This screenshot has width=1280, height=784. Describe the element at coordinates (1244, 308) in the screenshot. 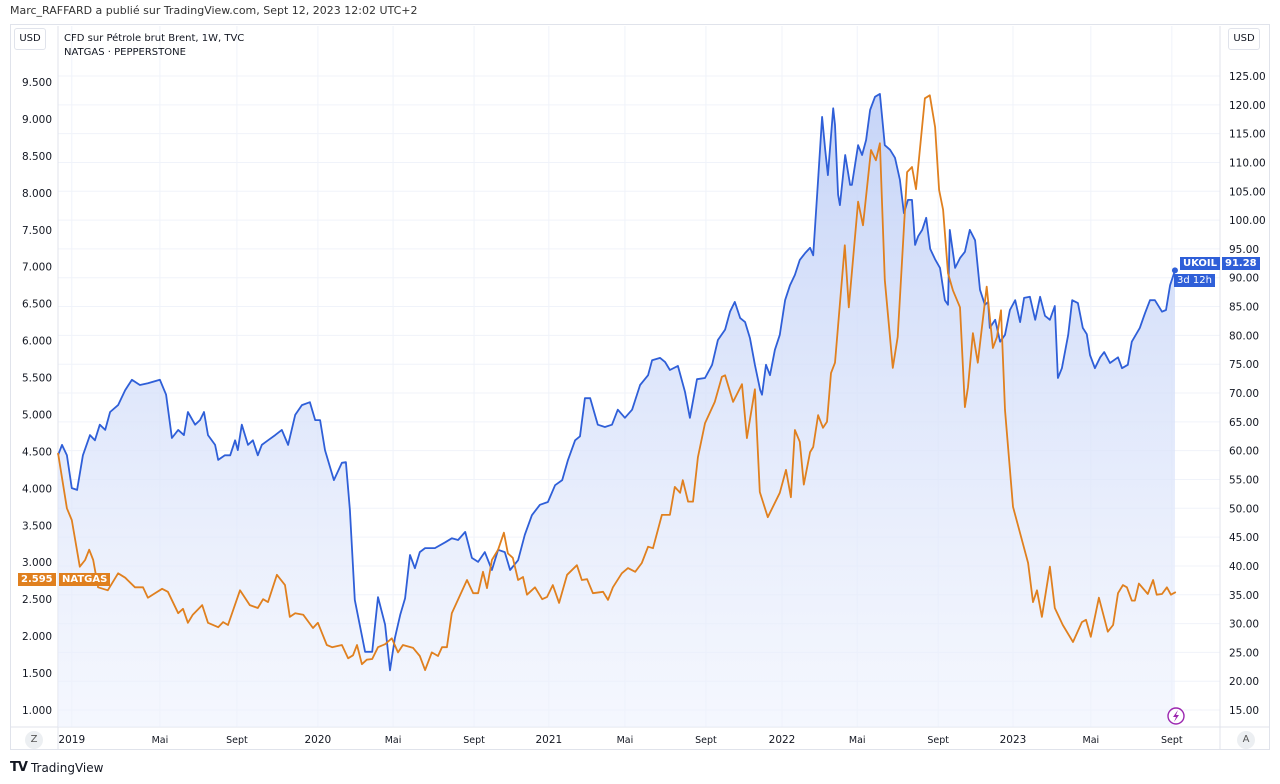

I see `right-axis-tick-label: 85.00` at that location.